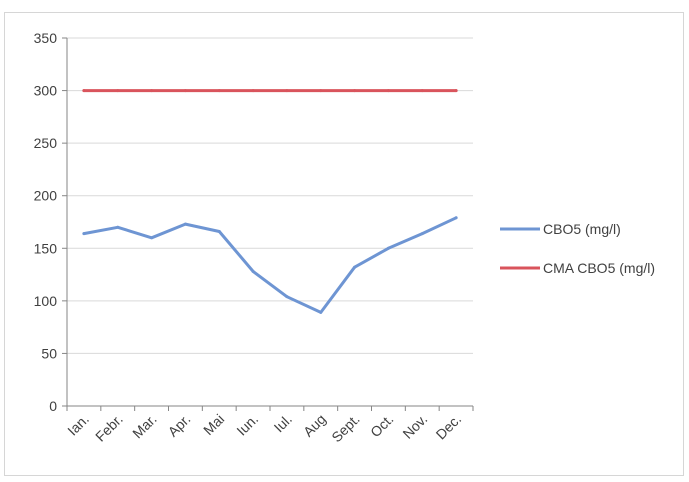 The height and width of the screenshot is (482, 689). Describe the element at coordinates (46, 38) in the screenshot. I see `y-tick-label: 350` at that location.